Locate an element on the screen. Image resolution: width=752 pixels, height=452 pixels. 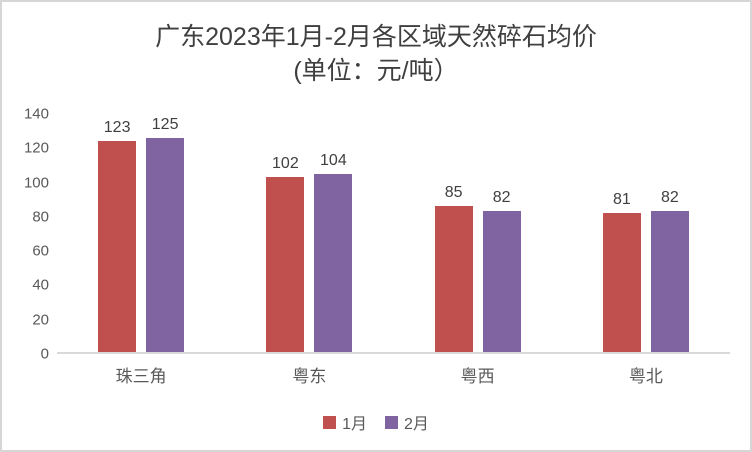
bar-value-label: 104 is located at coordinates (333, 160).